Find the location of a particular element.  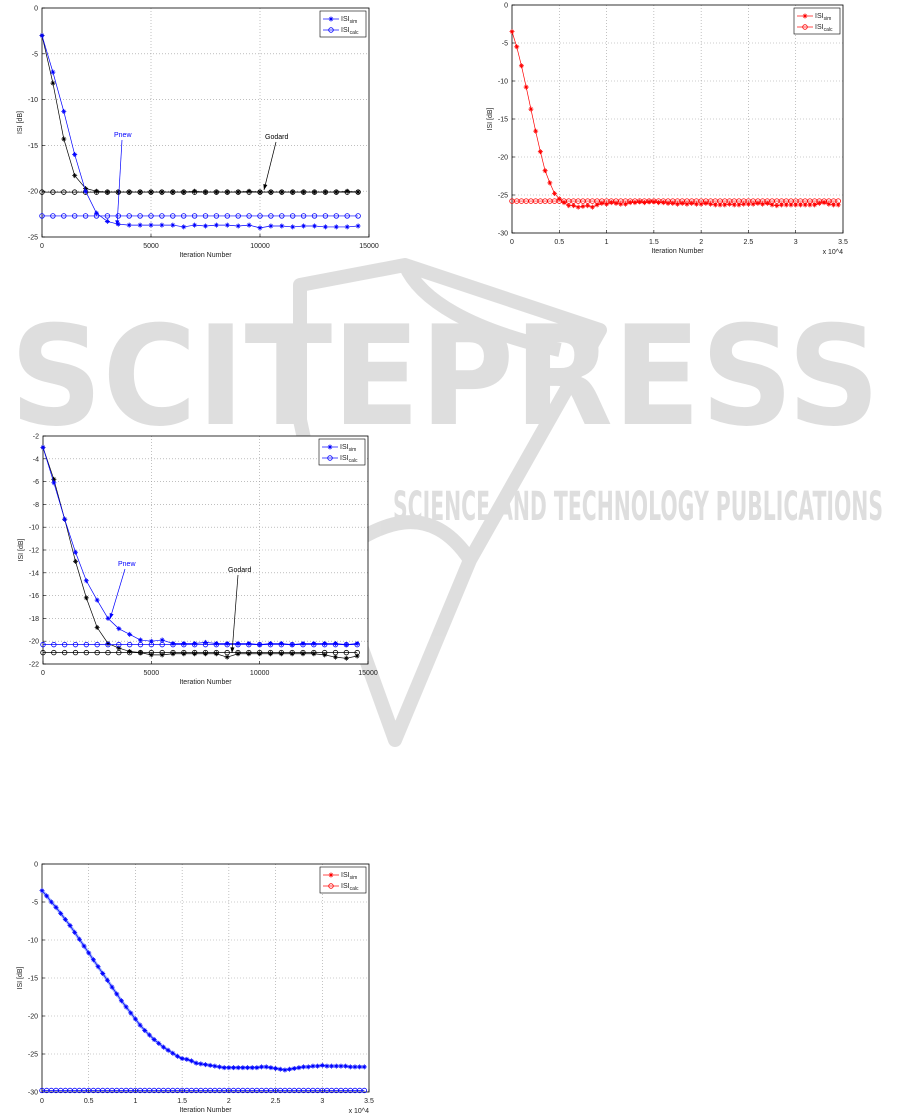

y-tick-label: -30 is located at coordinates (33, 1093).